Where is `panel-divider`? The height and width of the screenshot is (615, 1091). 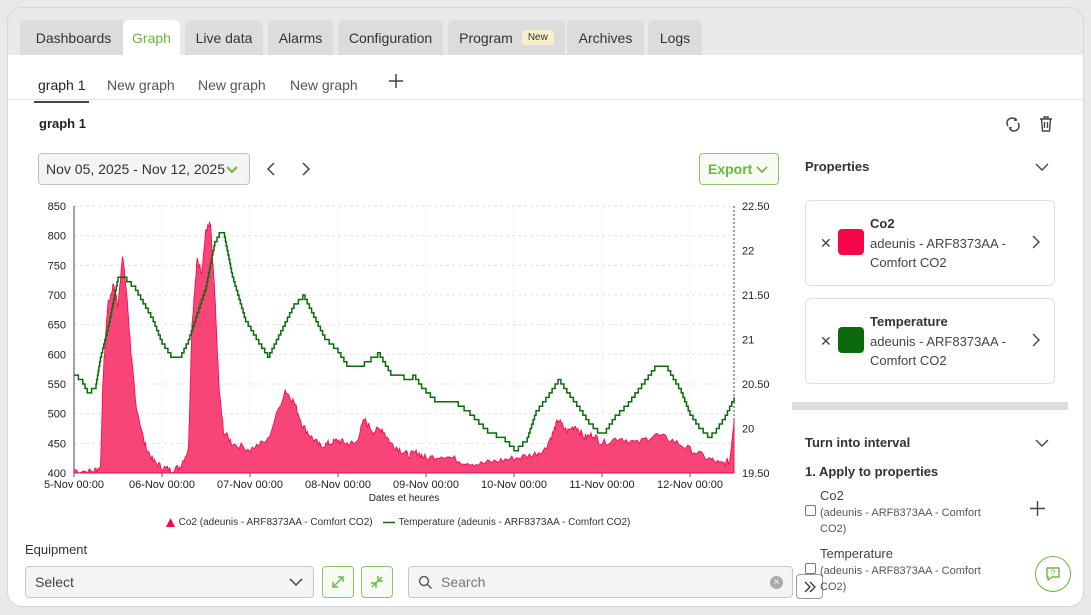 panel-divider is located at coordinates (930, 406).